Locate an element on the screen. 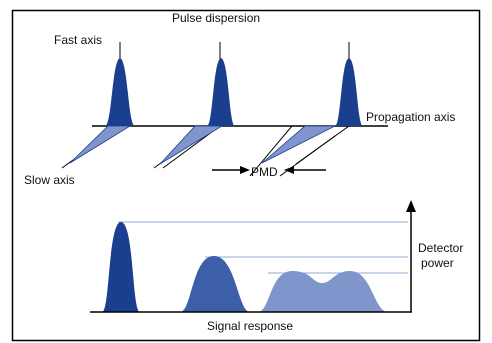 This screenshot has height=343, width=492. pmd-bracket-left is located at coordinates (271, 151).